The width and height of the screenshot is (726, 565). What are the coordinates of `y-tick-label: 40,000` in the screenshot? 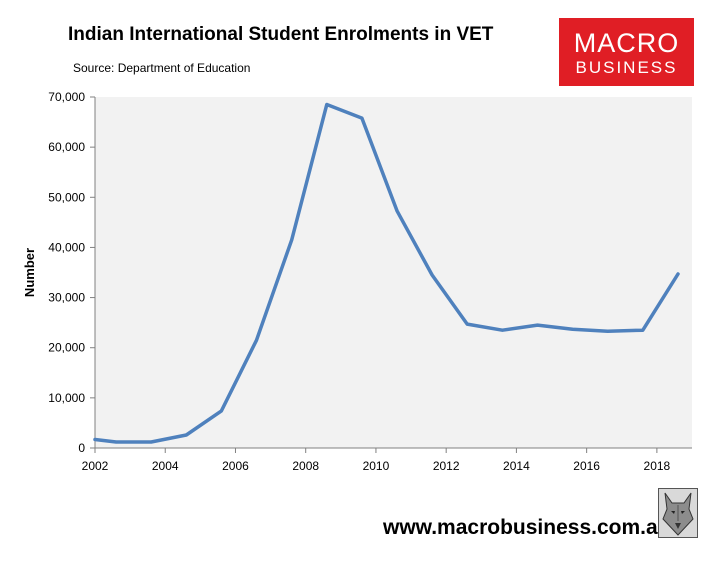 It's located at (66, 247).